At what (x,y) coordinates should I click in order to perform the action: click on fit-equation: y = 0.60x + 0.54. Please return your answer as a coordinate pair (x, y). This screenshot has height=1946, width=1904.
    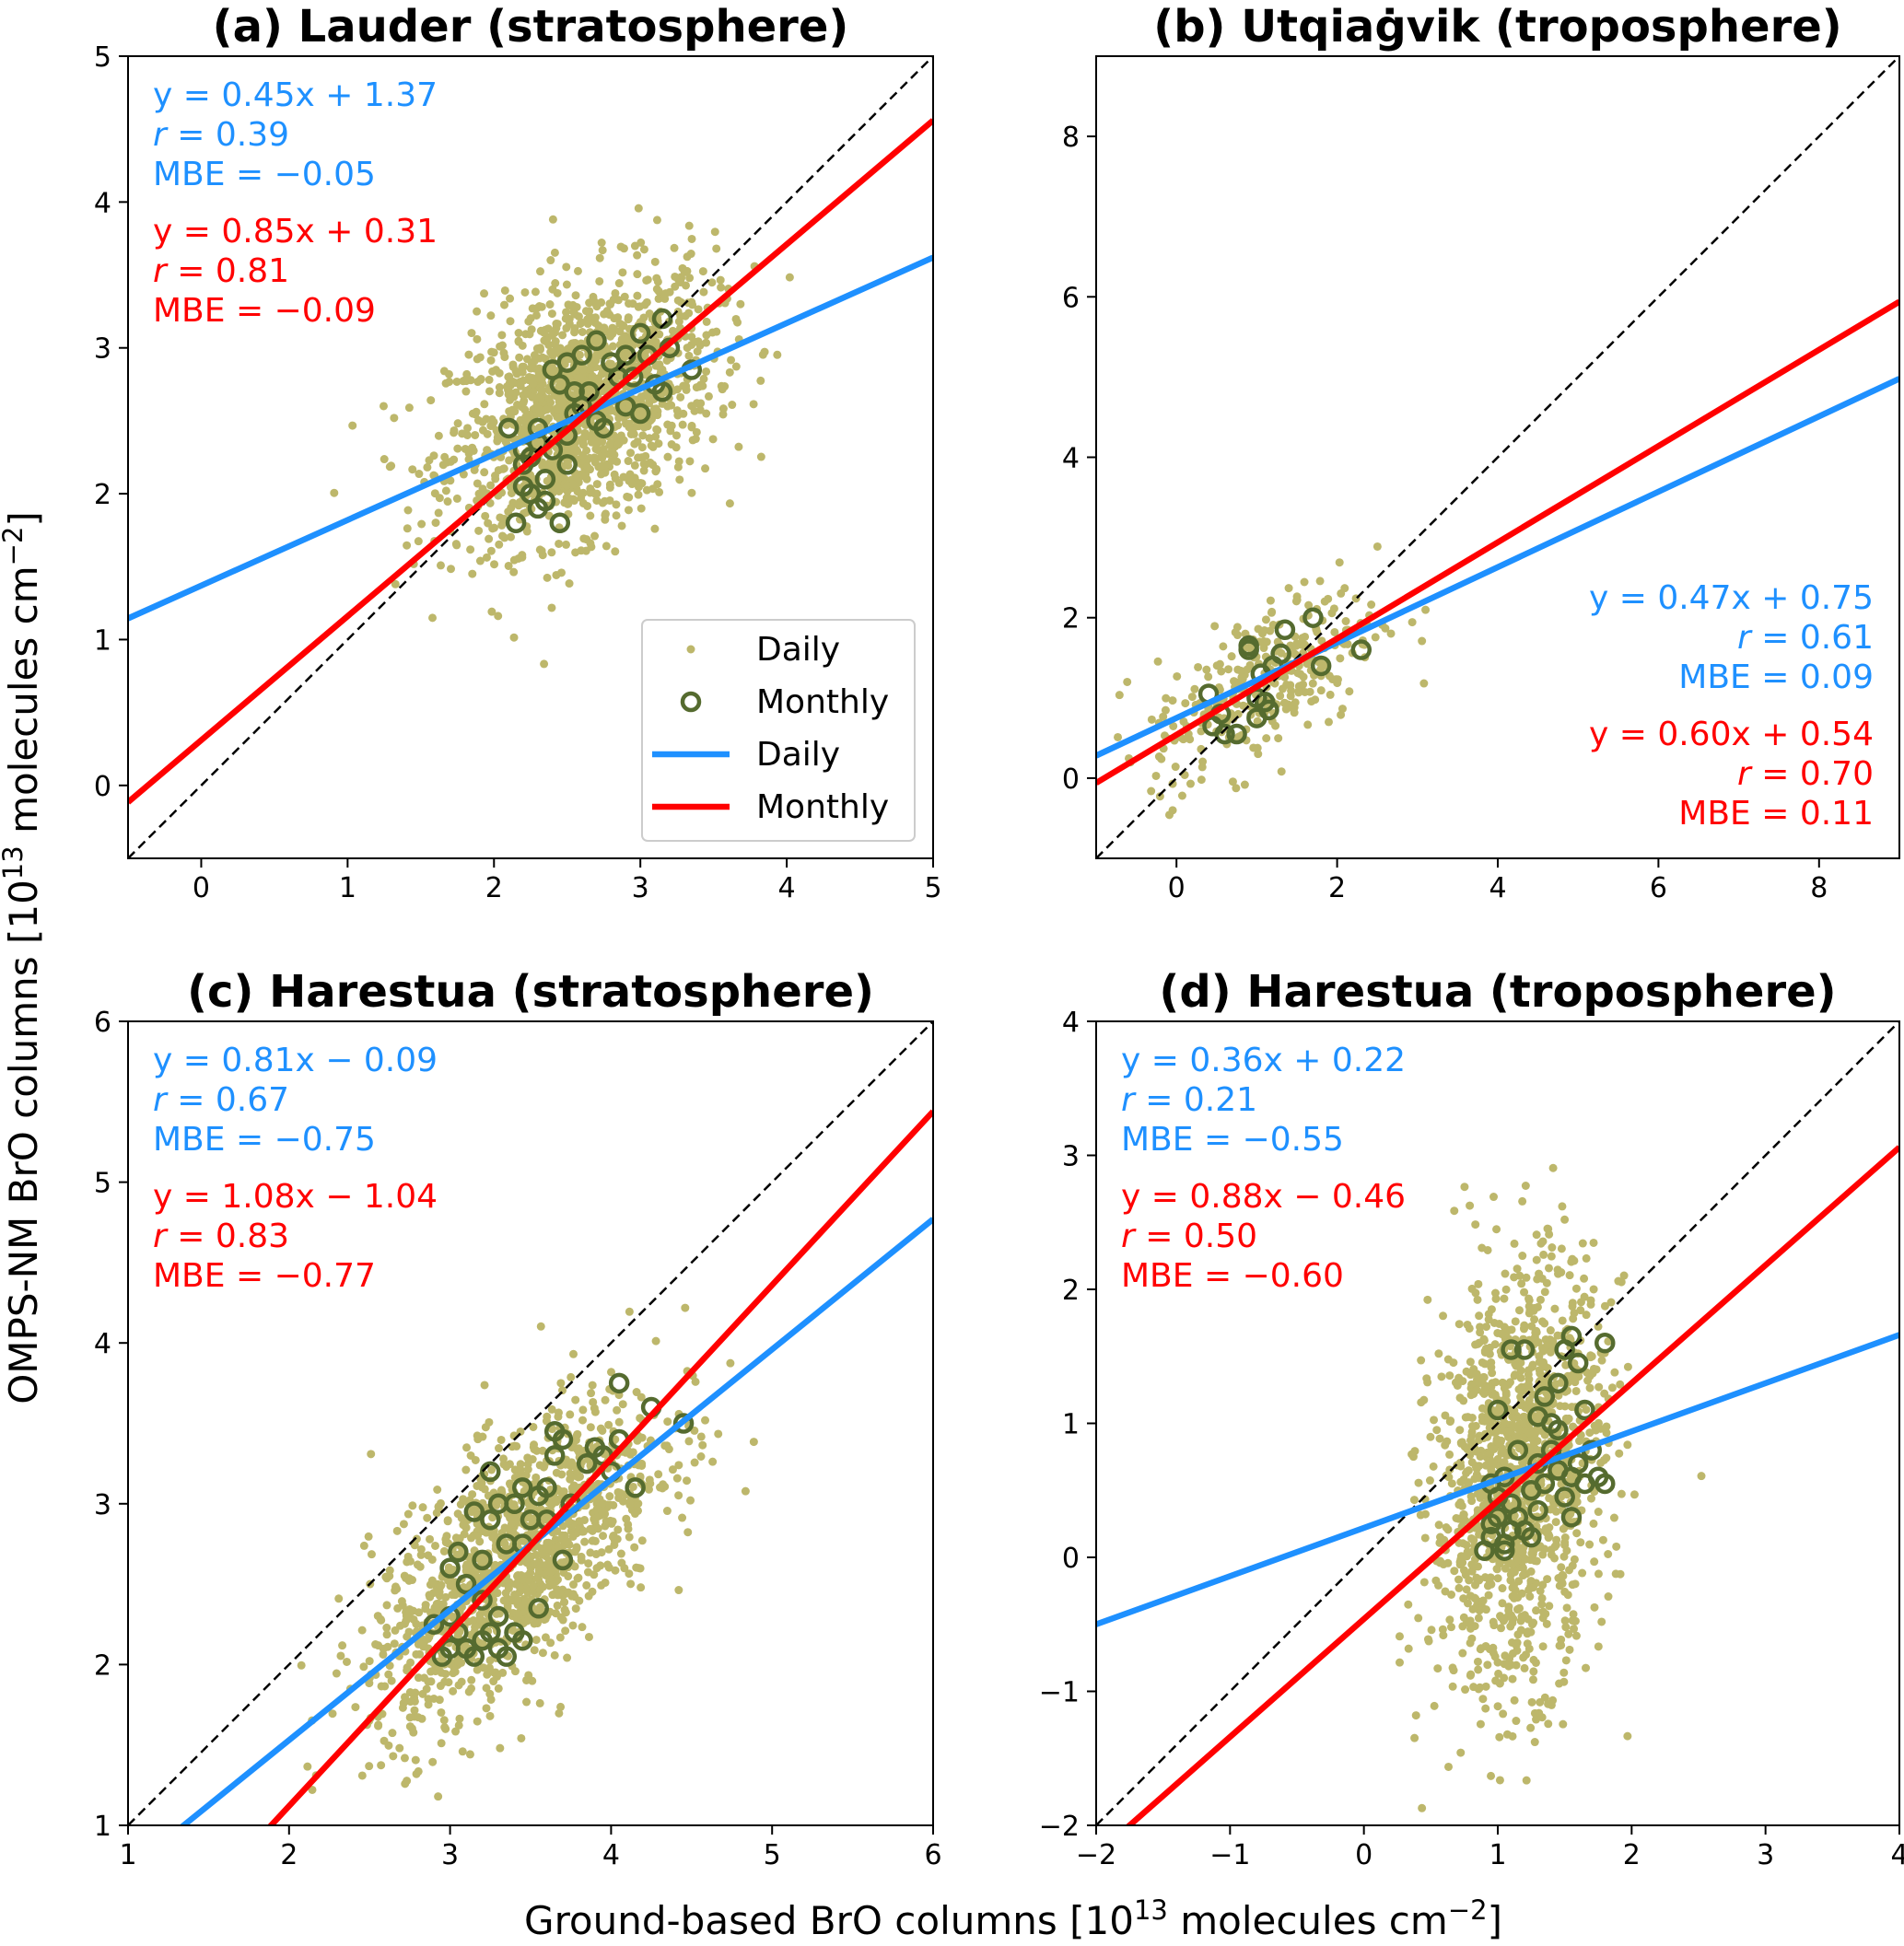
    Looking at the image, I should click on (1731, 735).